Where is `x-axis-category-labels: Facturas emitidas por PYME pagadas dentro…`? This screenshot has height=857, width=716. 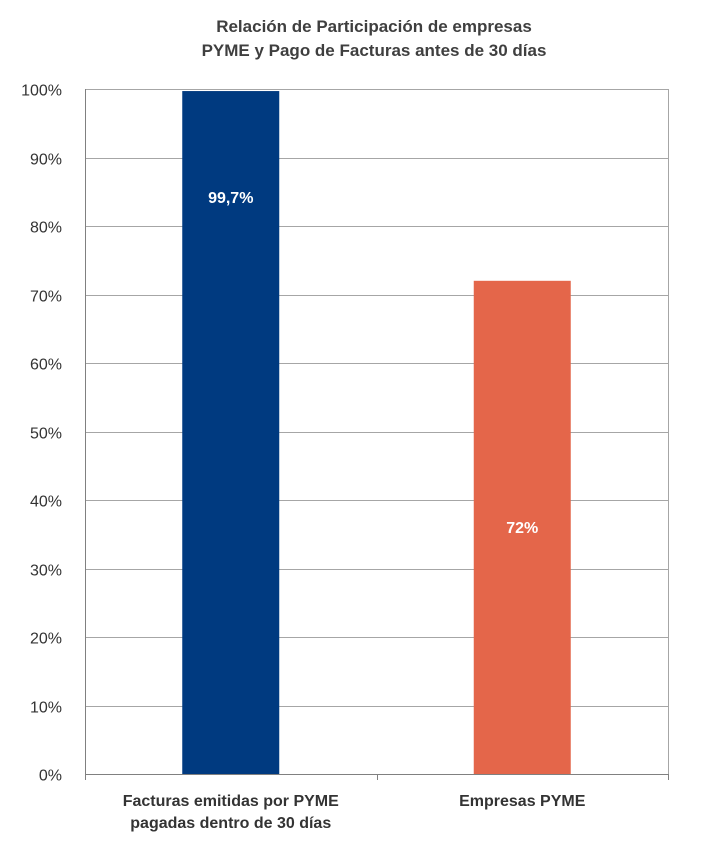
x-axis-category-labels: Facturas emitidas por PYME pagadas dentro… is located at coordinates (354, 812).